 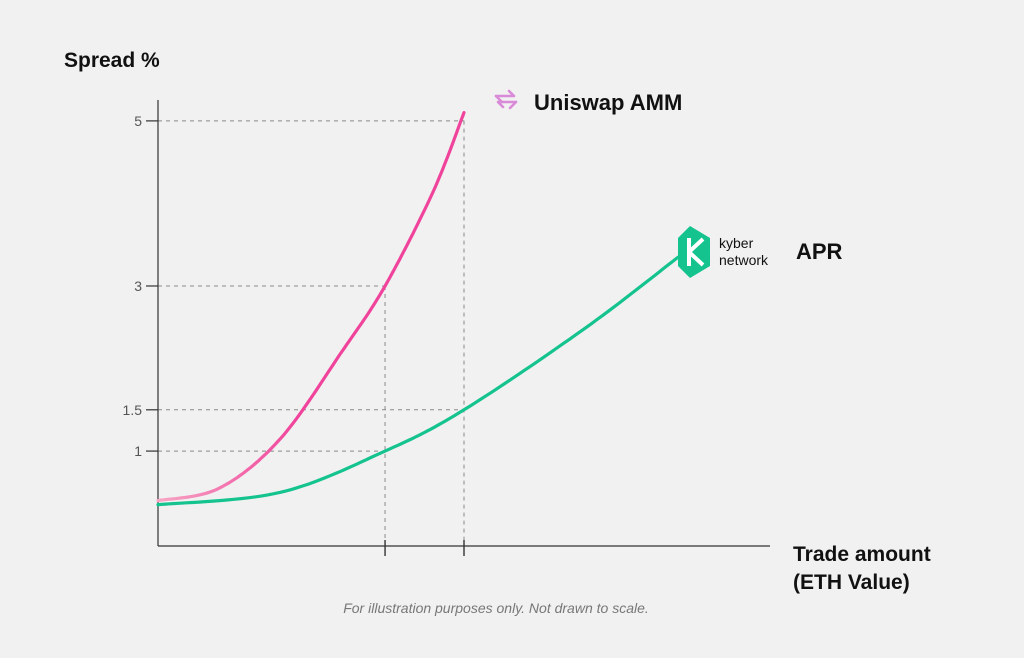 What do you see at coordinates (819, 251) in the screenshot?
I see `legend-apr-label: APR` at bounding box center [819, 251].